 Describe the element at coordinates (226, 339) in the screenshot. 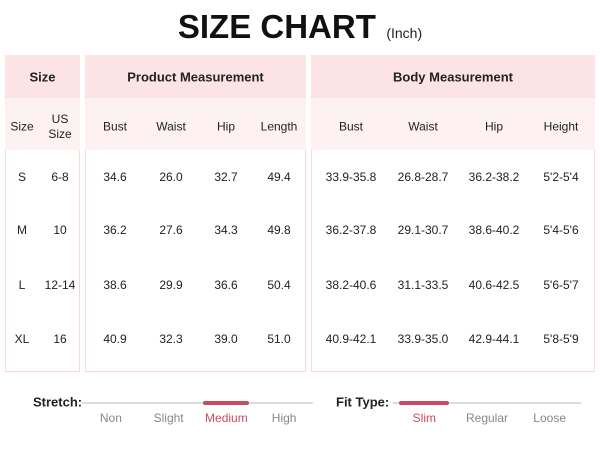

I see `cell: 39.0` at that location.